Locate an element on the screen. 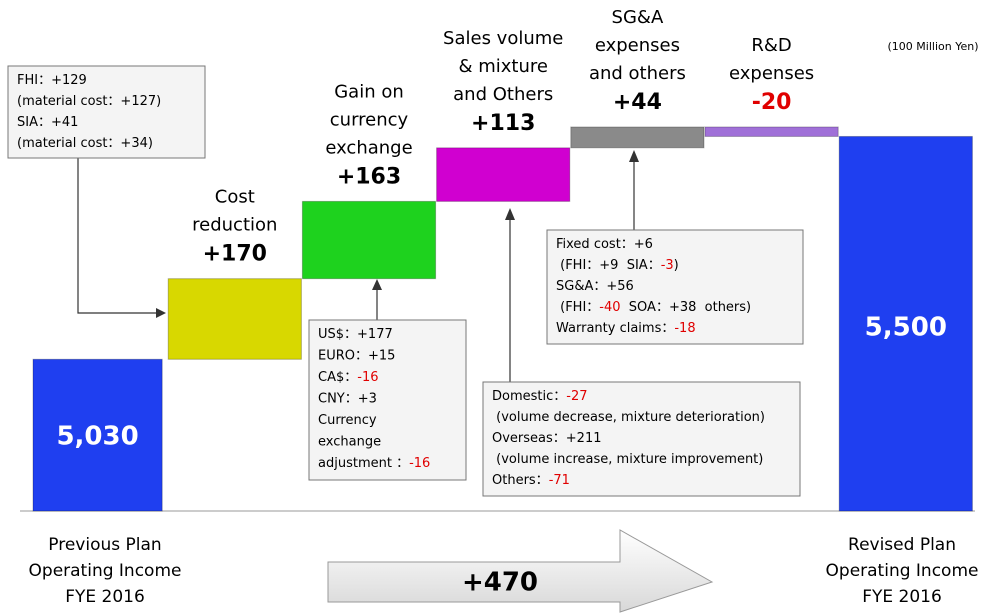 The height and width of the screenshot is (614, 991). annotation-text: CNY：+3 is located at coordinates (347, 398).